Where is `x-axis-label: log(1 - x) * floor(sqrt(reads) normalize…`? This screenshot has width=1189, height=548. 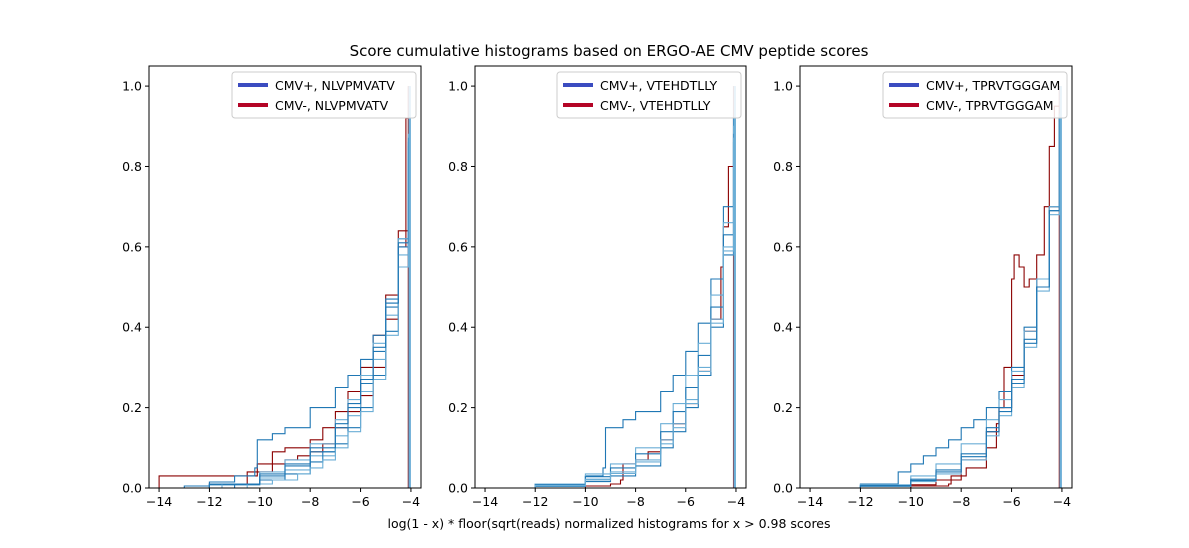
x-axis-label: log(1 - x) * floor(sqrt(reads) normalize… is located at coordinates (608, 523).